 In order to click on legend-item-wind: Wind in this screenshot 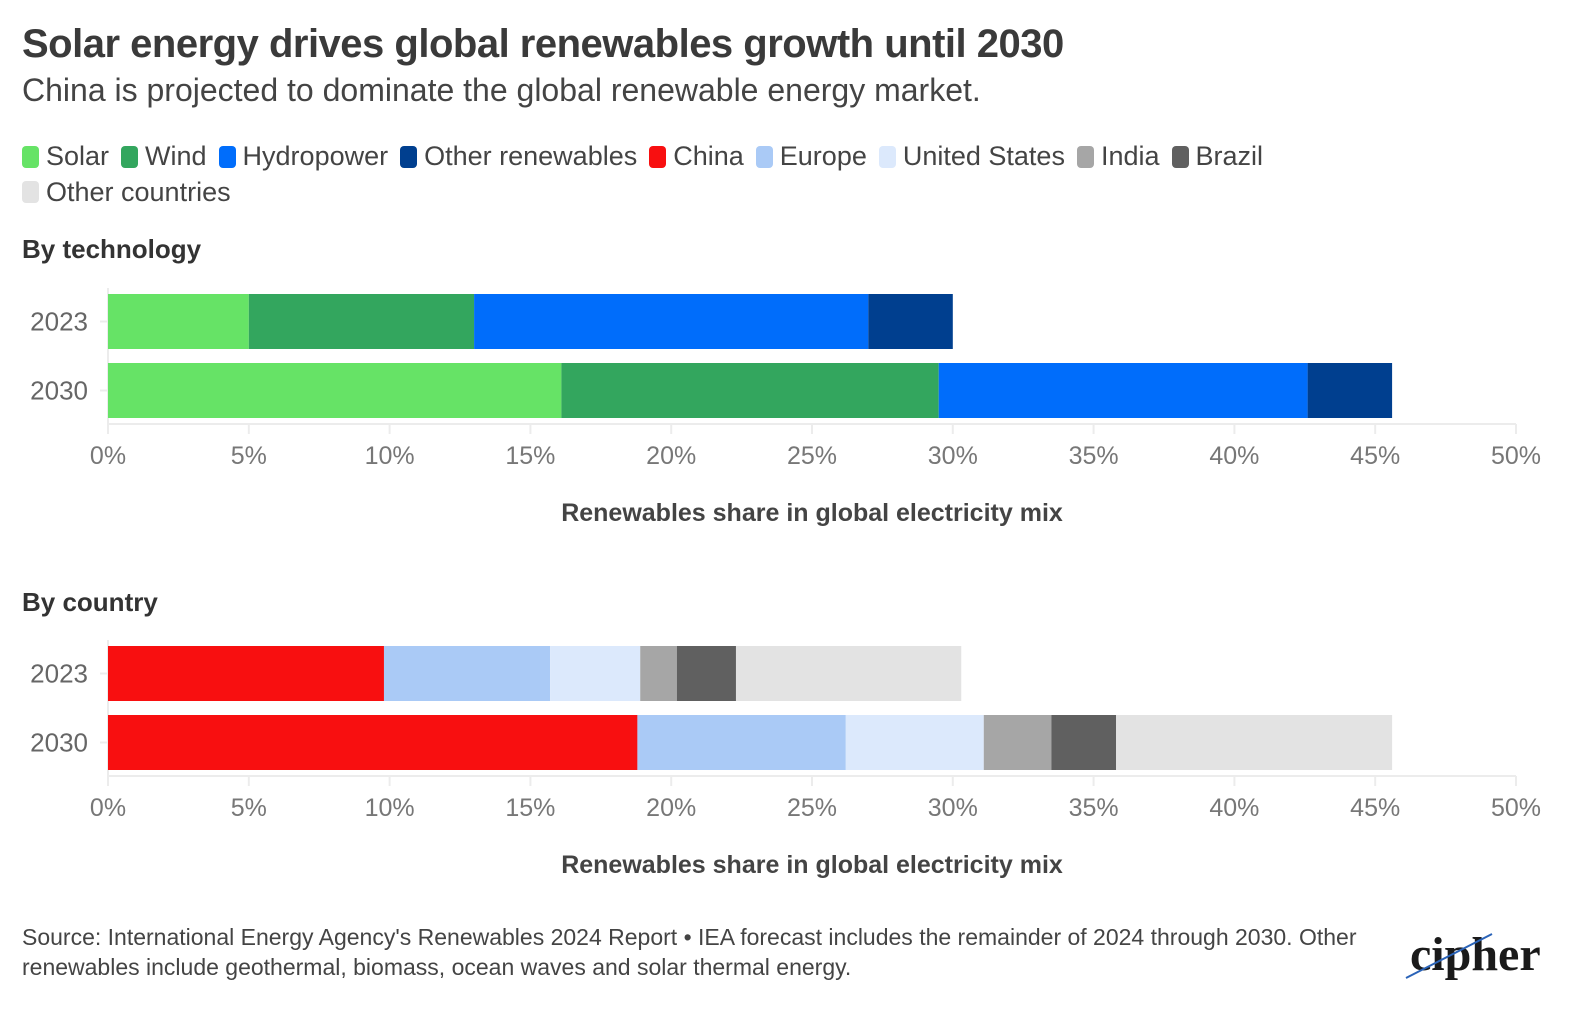, I will do `click(164, 156)`.